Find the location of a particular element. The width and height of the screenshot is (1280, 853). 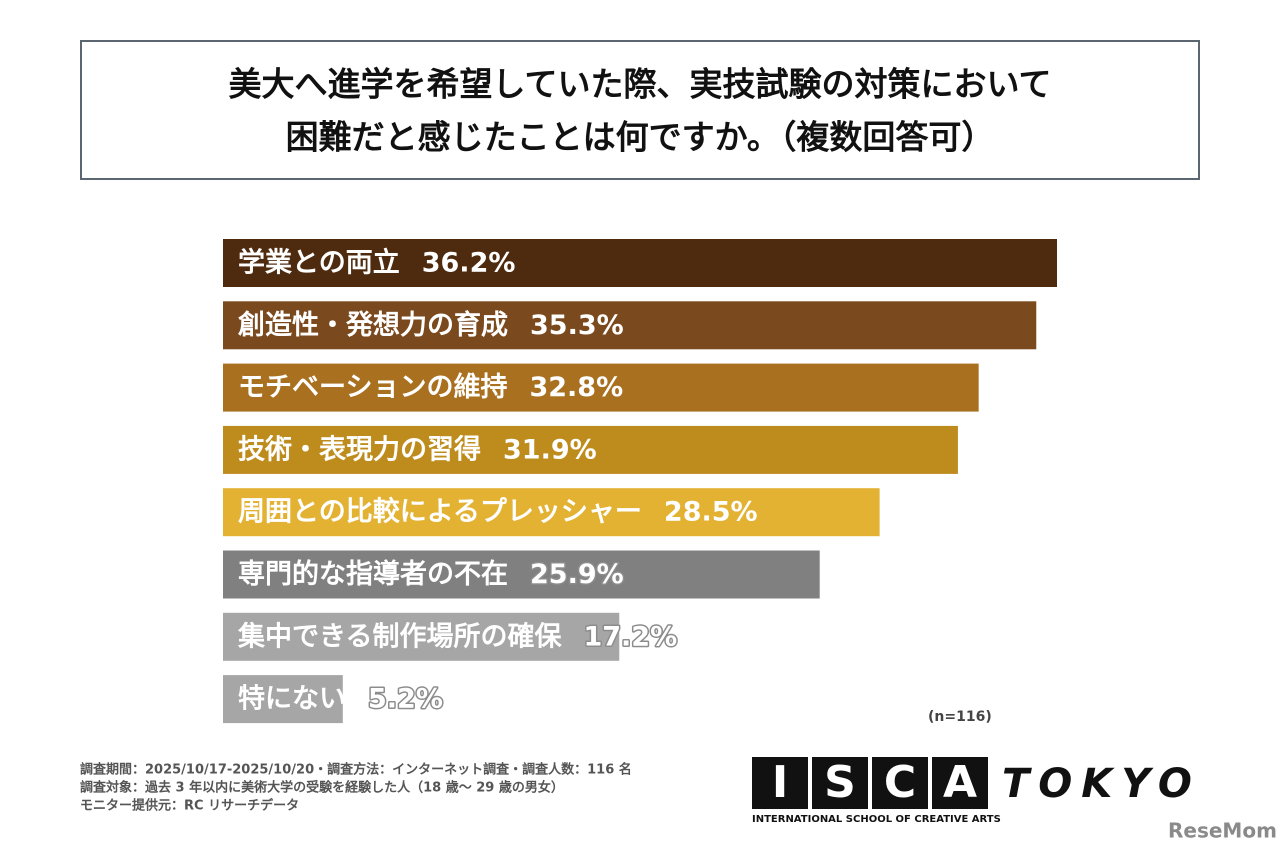

logo-letter: C is located at coordinates (900, 782).